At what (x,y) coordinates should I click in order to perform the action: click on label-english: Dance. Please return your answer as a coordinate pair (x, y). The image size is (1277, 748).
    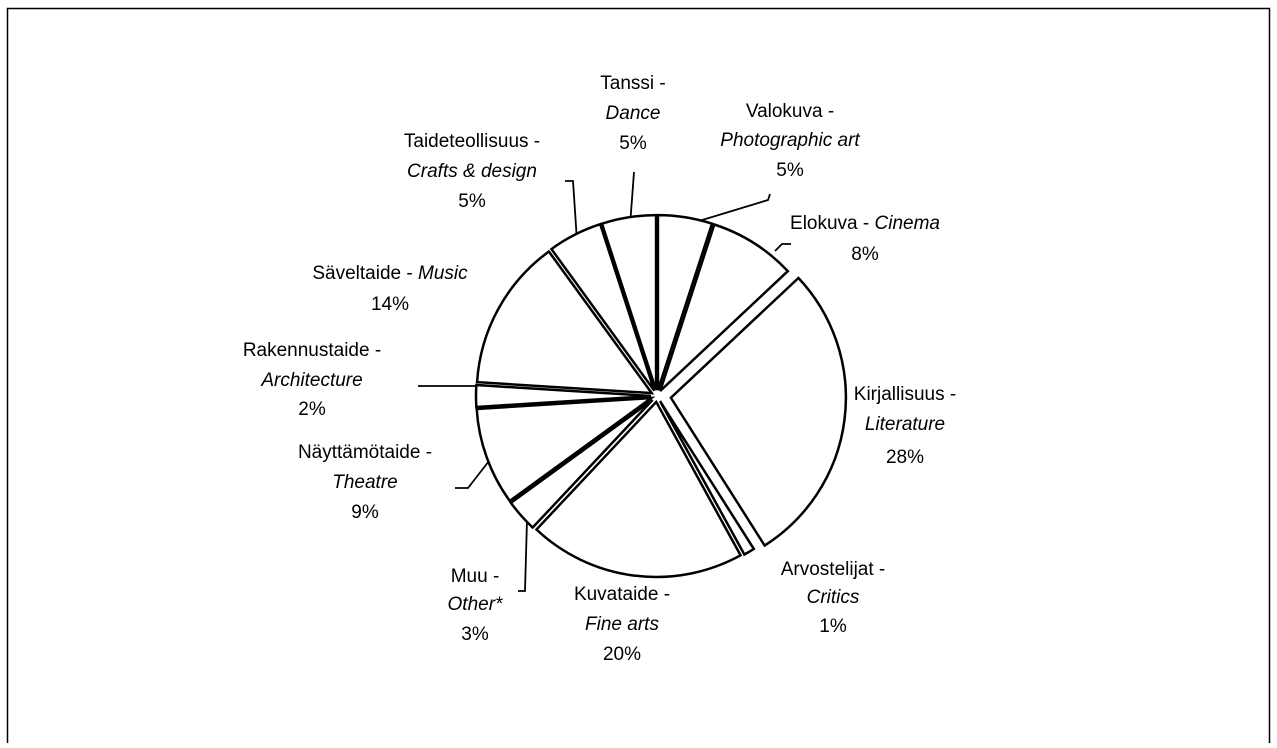
    Looking at the image, I should click on (633, 113).